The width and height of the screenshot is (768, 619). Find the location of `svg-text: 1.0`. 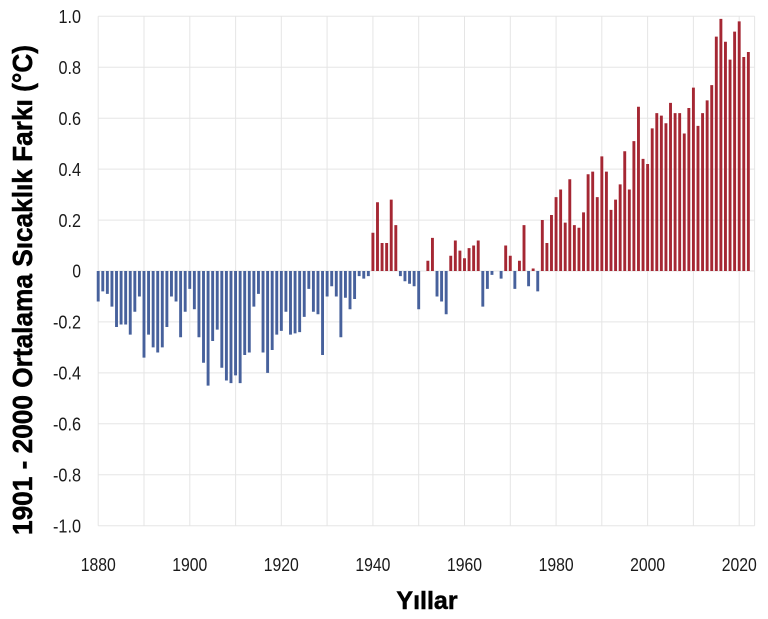

svg-text: 1.0 is located at coordinates (70, 16).